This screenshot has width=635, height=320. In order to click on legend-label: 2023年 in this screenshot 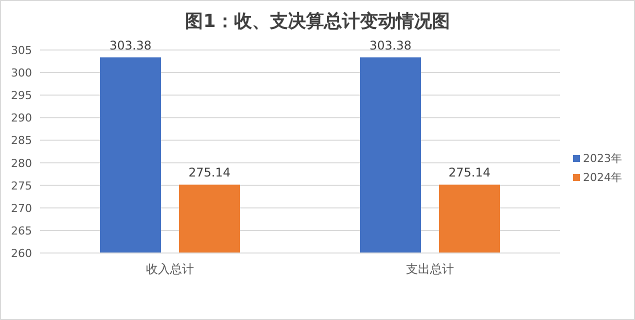, I will do `click(602, 158)`.